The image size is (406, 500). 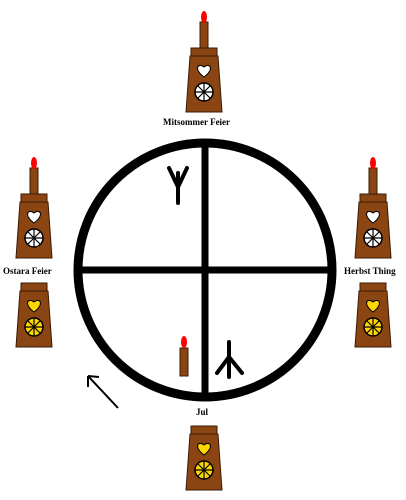 I want to click on lantern-top, so click(x=204, y=62).